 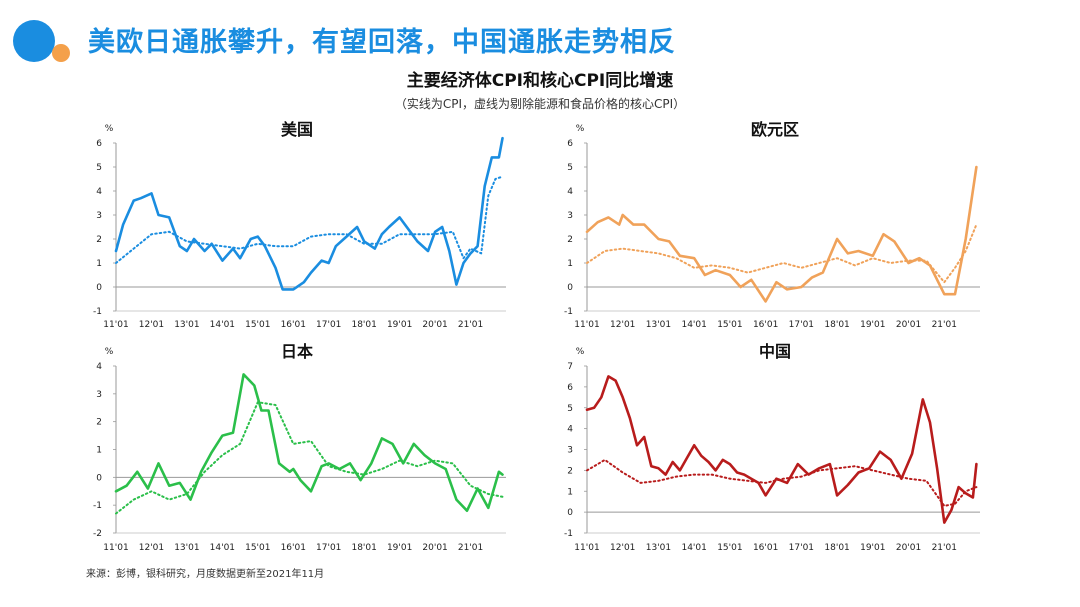 I want to click on x-tick-label-japan: 16'01, so click(x=293, y=548).